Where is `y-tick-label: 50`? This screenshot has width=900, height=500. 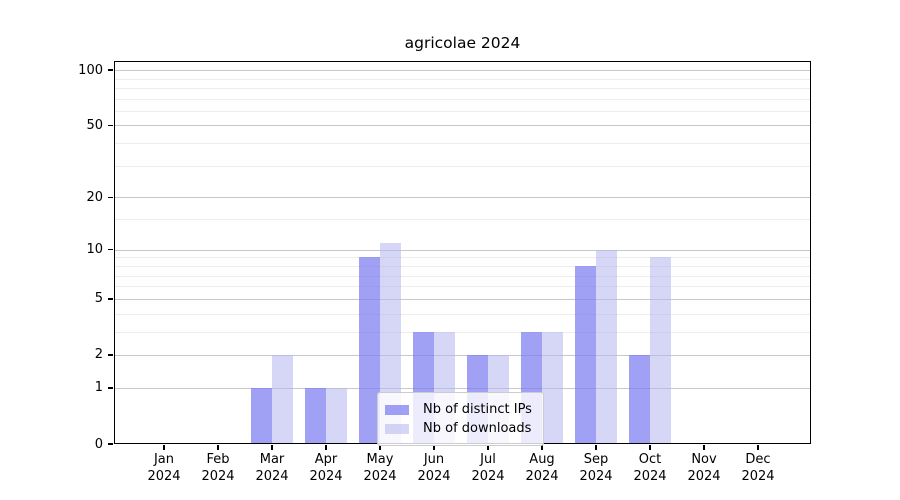
y-tick-label: 50 is located at coordinates (94, 125).